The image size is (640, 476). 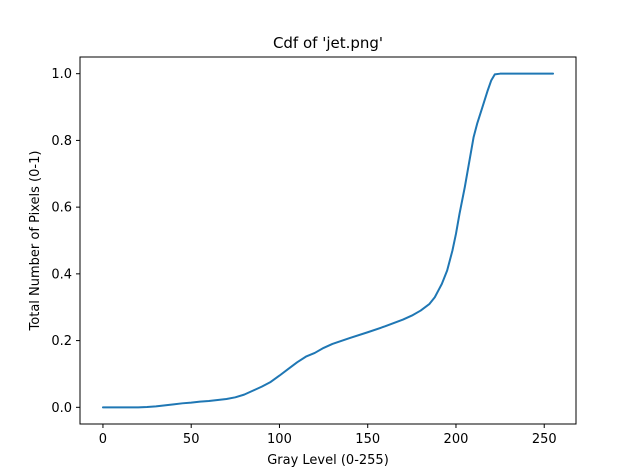 What do you see at coordinates (61, 208) in the screenshot?
I see `y-tick-label: 0.6` at bounding box center [61, 208].